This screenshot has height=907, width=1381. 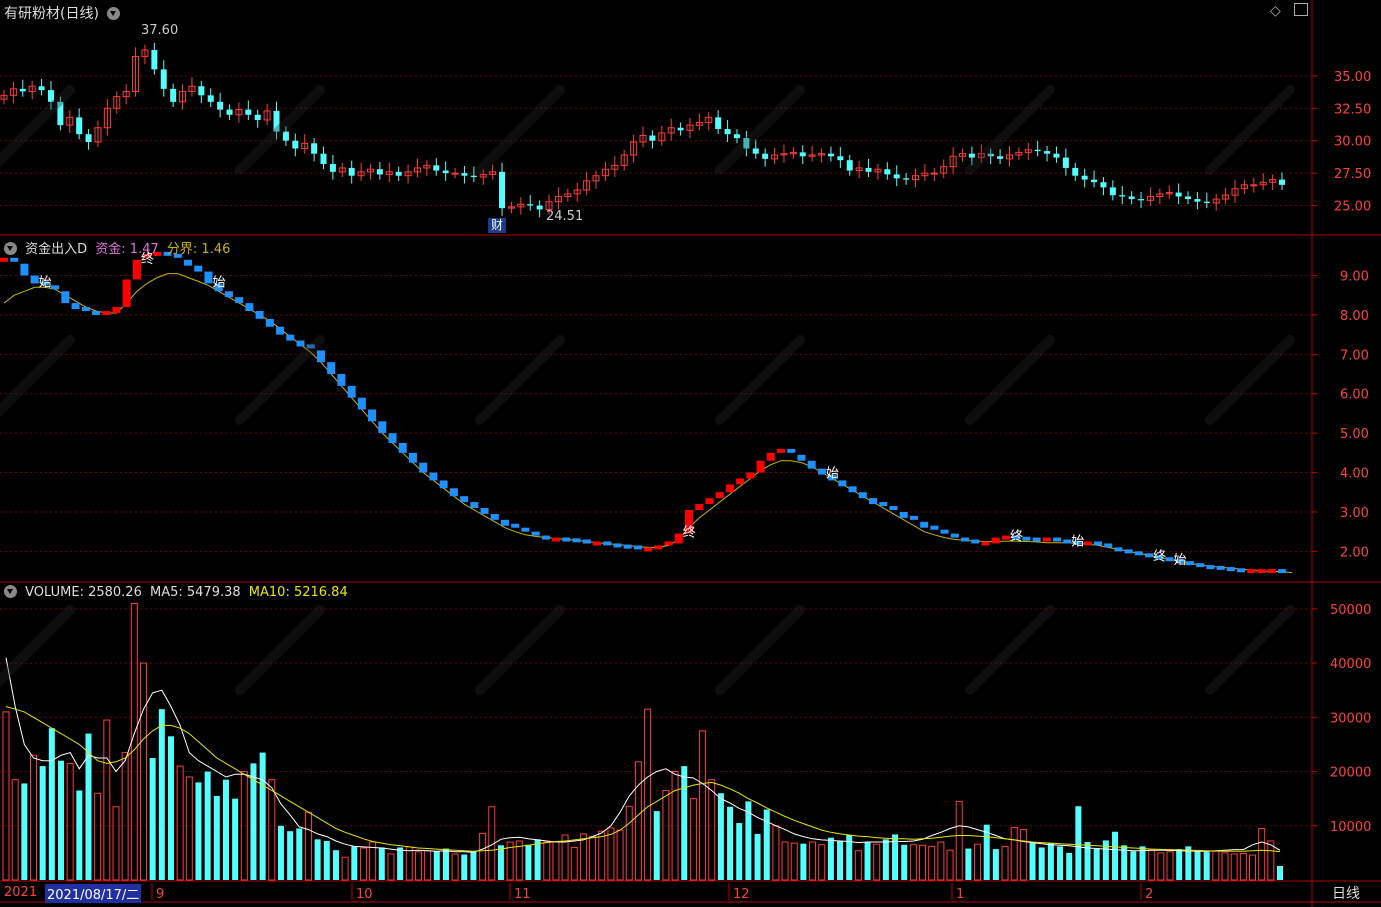 What do you see at coordinates (1346, 894) in the screenshot?
I see `period-button: 日线` at bounding box center [1346, 894].